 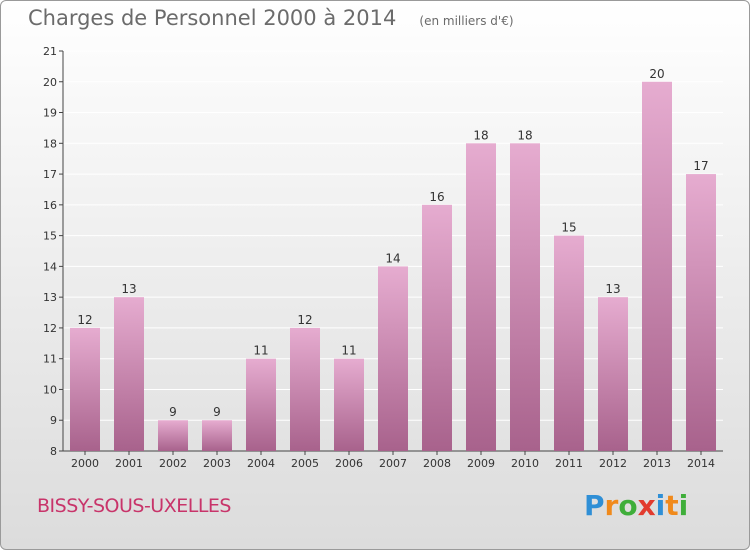 I want to click on data-label: 17, so click(x=700, y=166).